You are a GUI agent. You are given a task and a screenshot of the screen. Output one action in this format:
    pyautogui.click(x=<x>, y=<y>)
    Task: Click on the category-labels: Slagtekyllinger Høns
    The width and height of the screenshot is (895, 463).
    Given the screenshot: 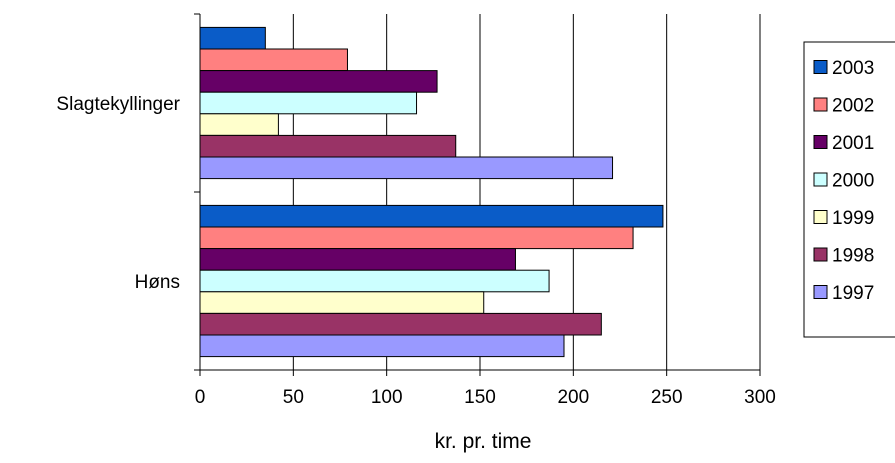 What is the action you would take?
    pyautogui.click(x=118, y=193)
    